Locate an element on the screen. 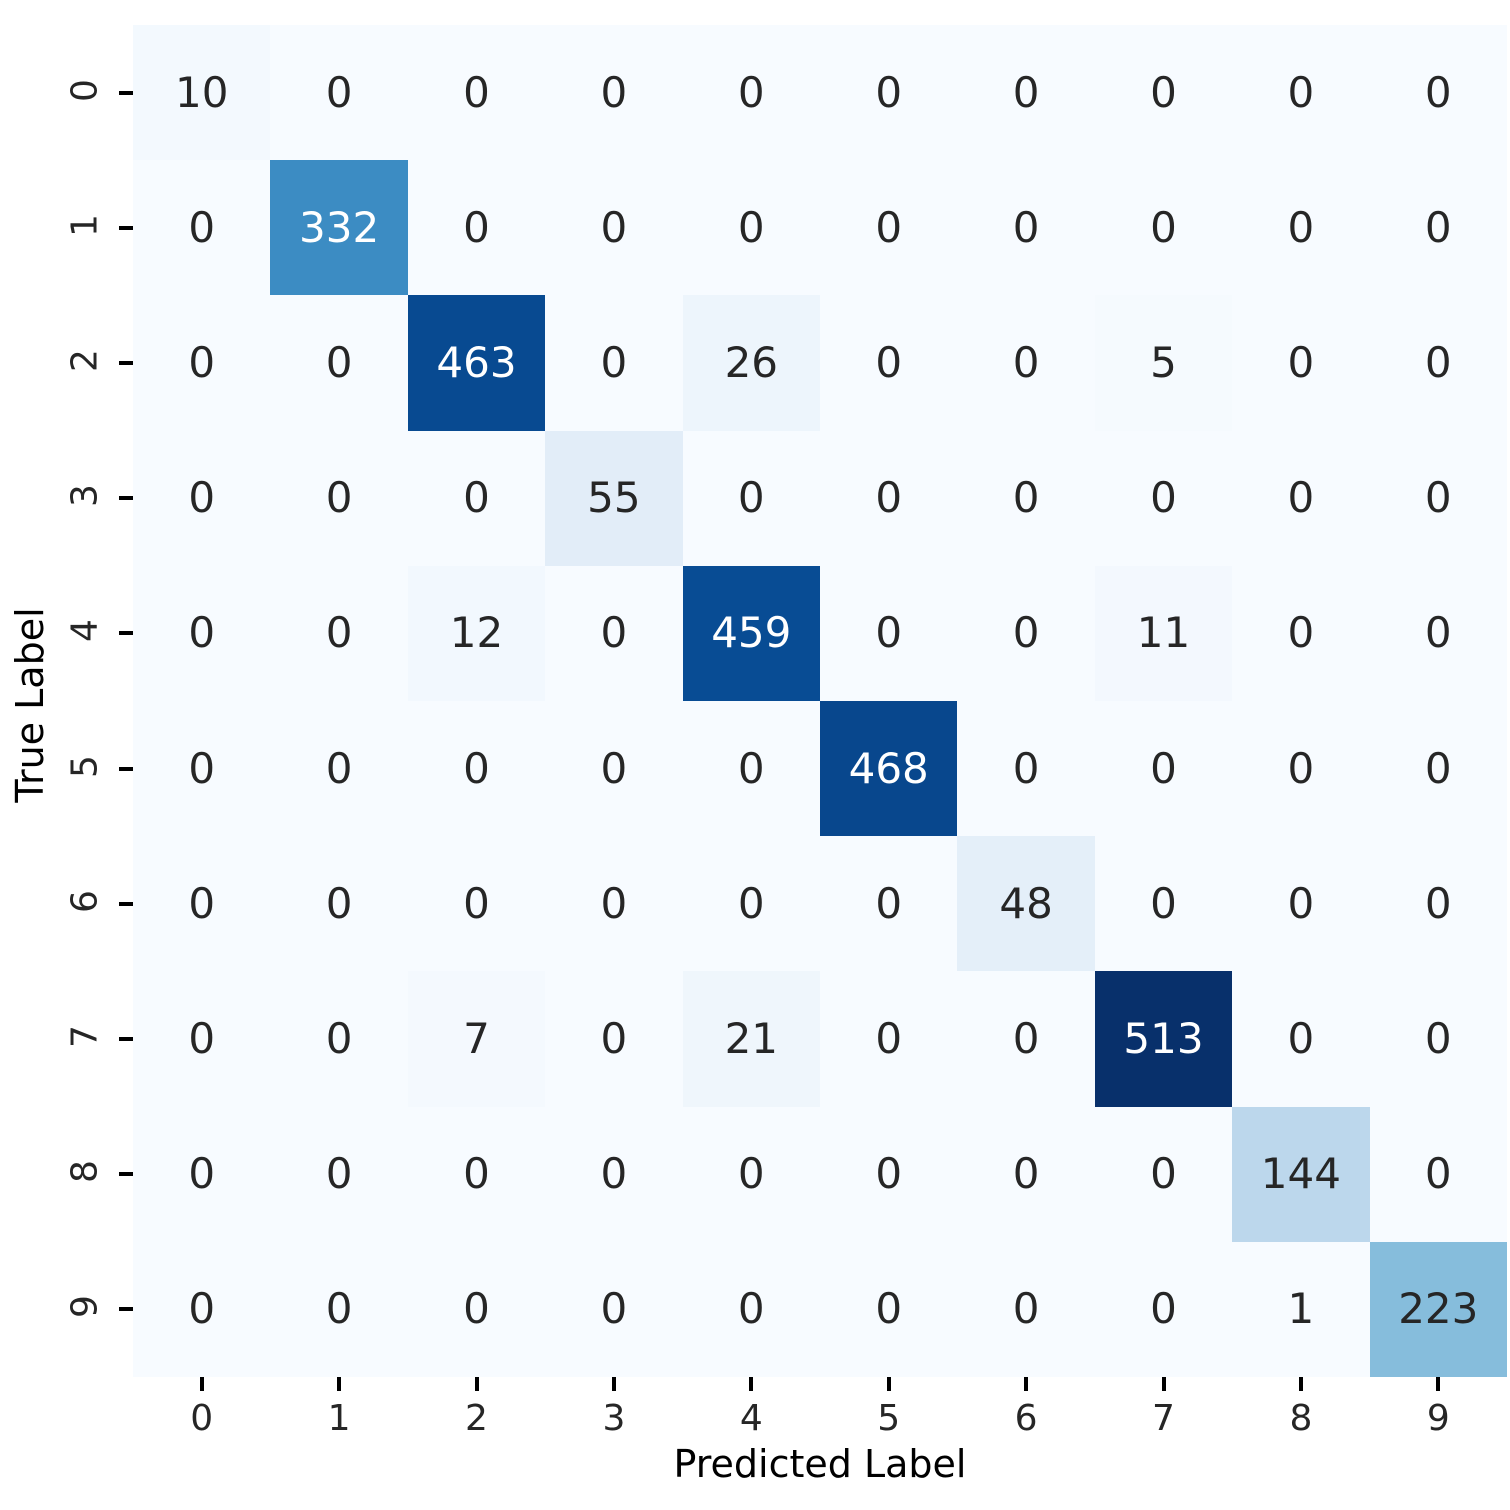 This screenshot has height=1510, width=1510. heatmap-cell-r1c9: 0 is located at coordinates (1438, 228).